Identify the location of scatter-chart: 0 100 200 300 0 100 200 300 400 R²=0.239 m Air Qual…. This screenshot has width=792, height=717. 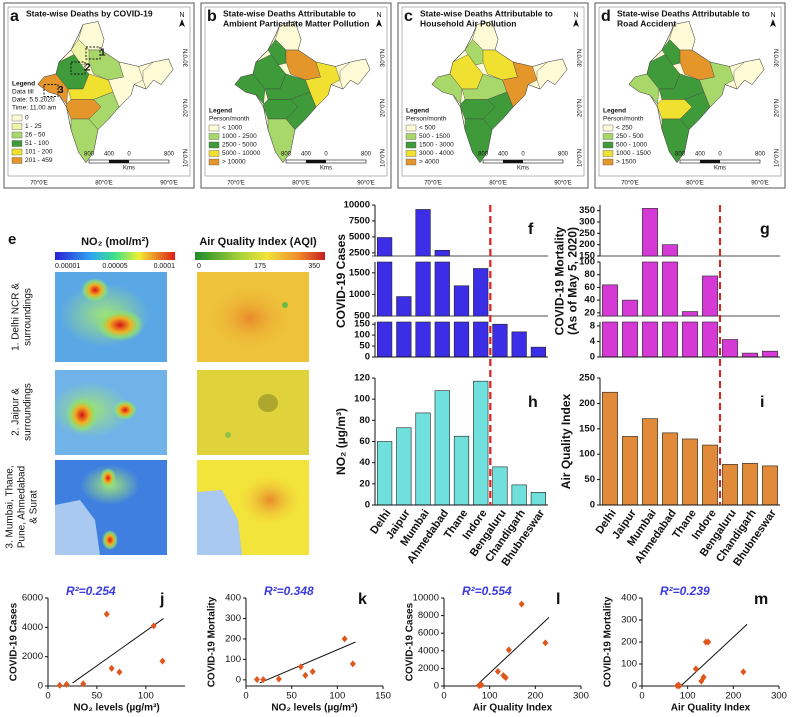
(695, 648).